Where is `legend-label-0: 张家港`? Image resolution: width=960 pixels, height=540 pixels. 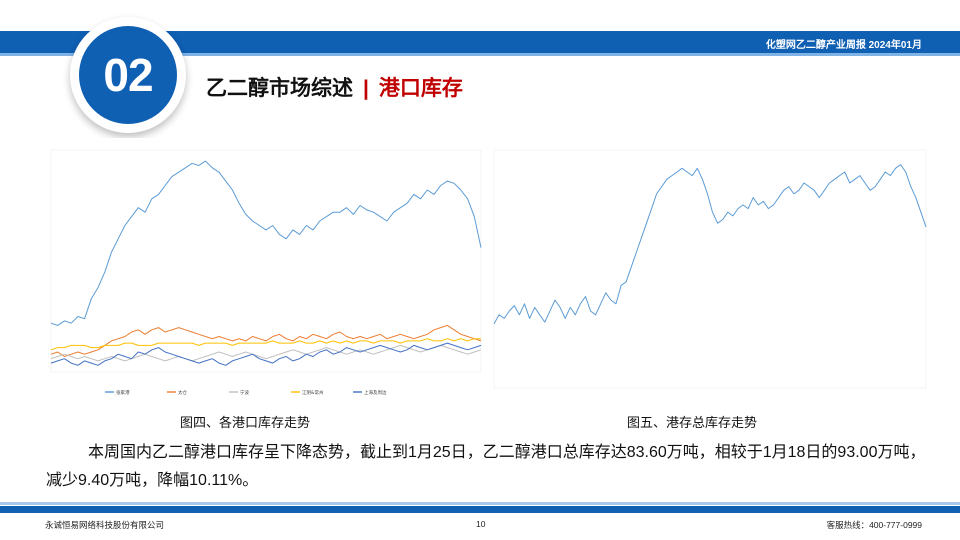
legend-label-0: 张家港 is located at coordinates (123, 392).